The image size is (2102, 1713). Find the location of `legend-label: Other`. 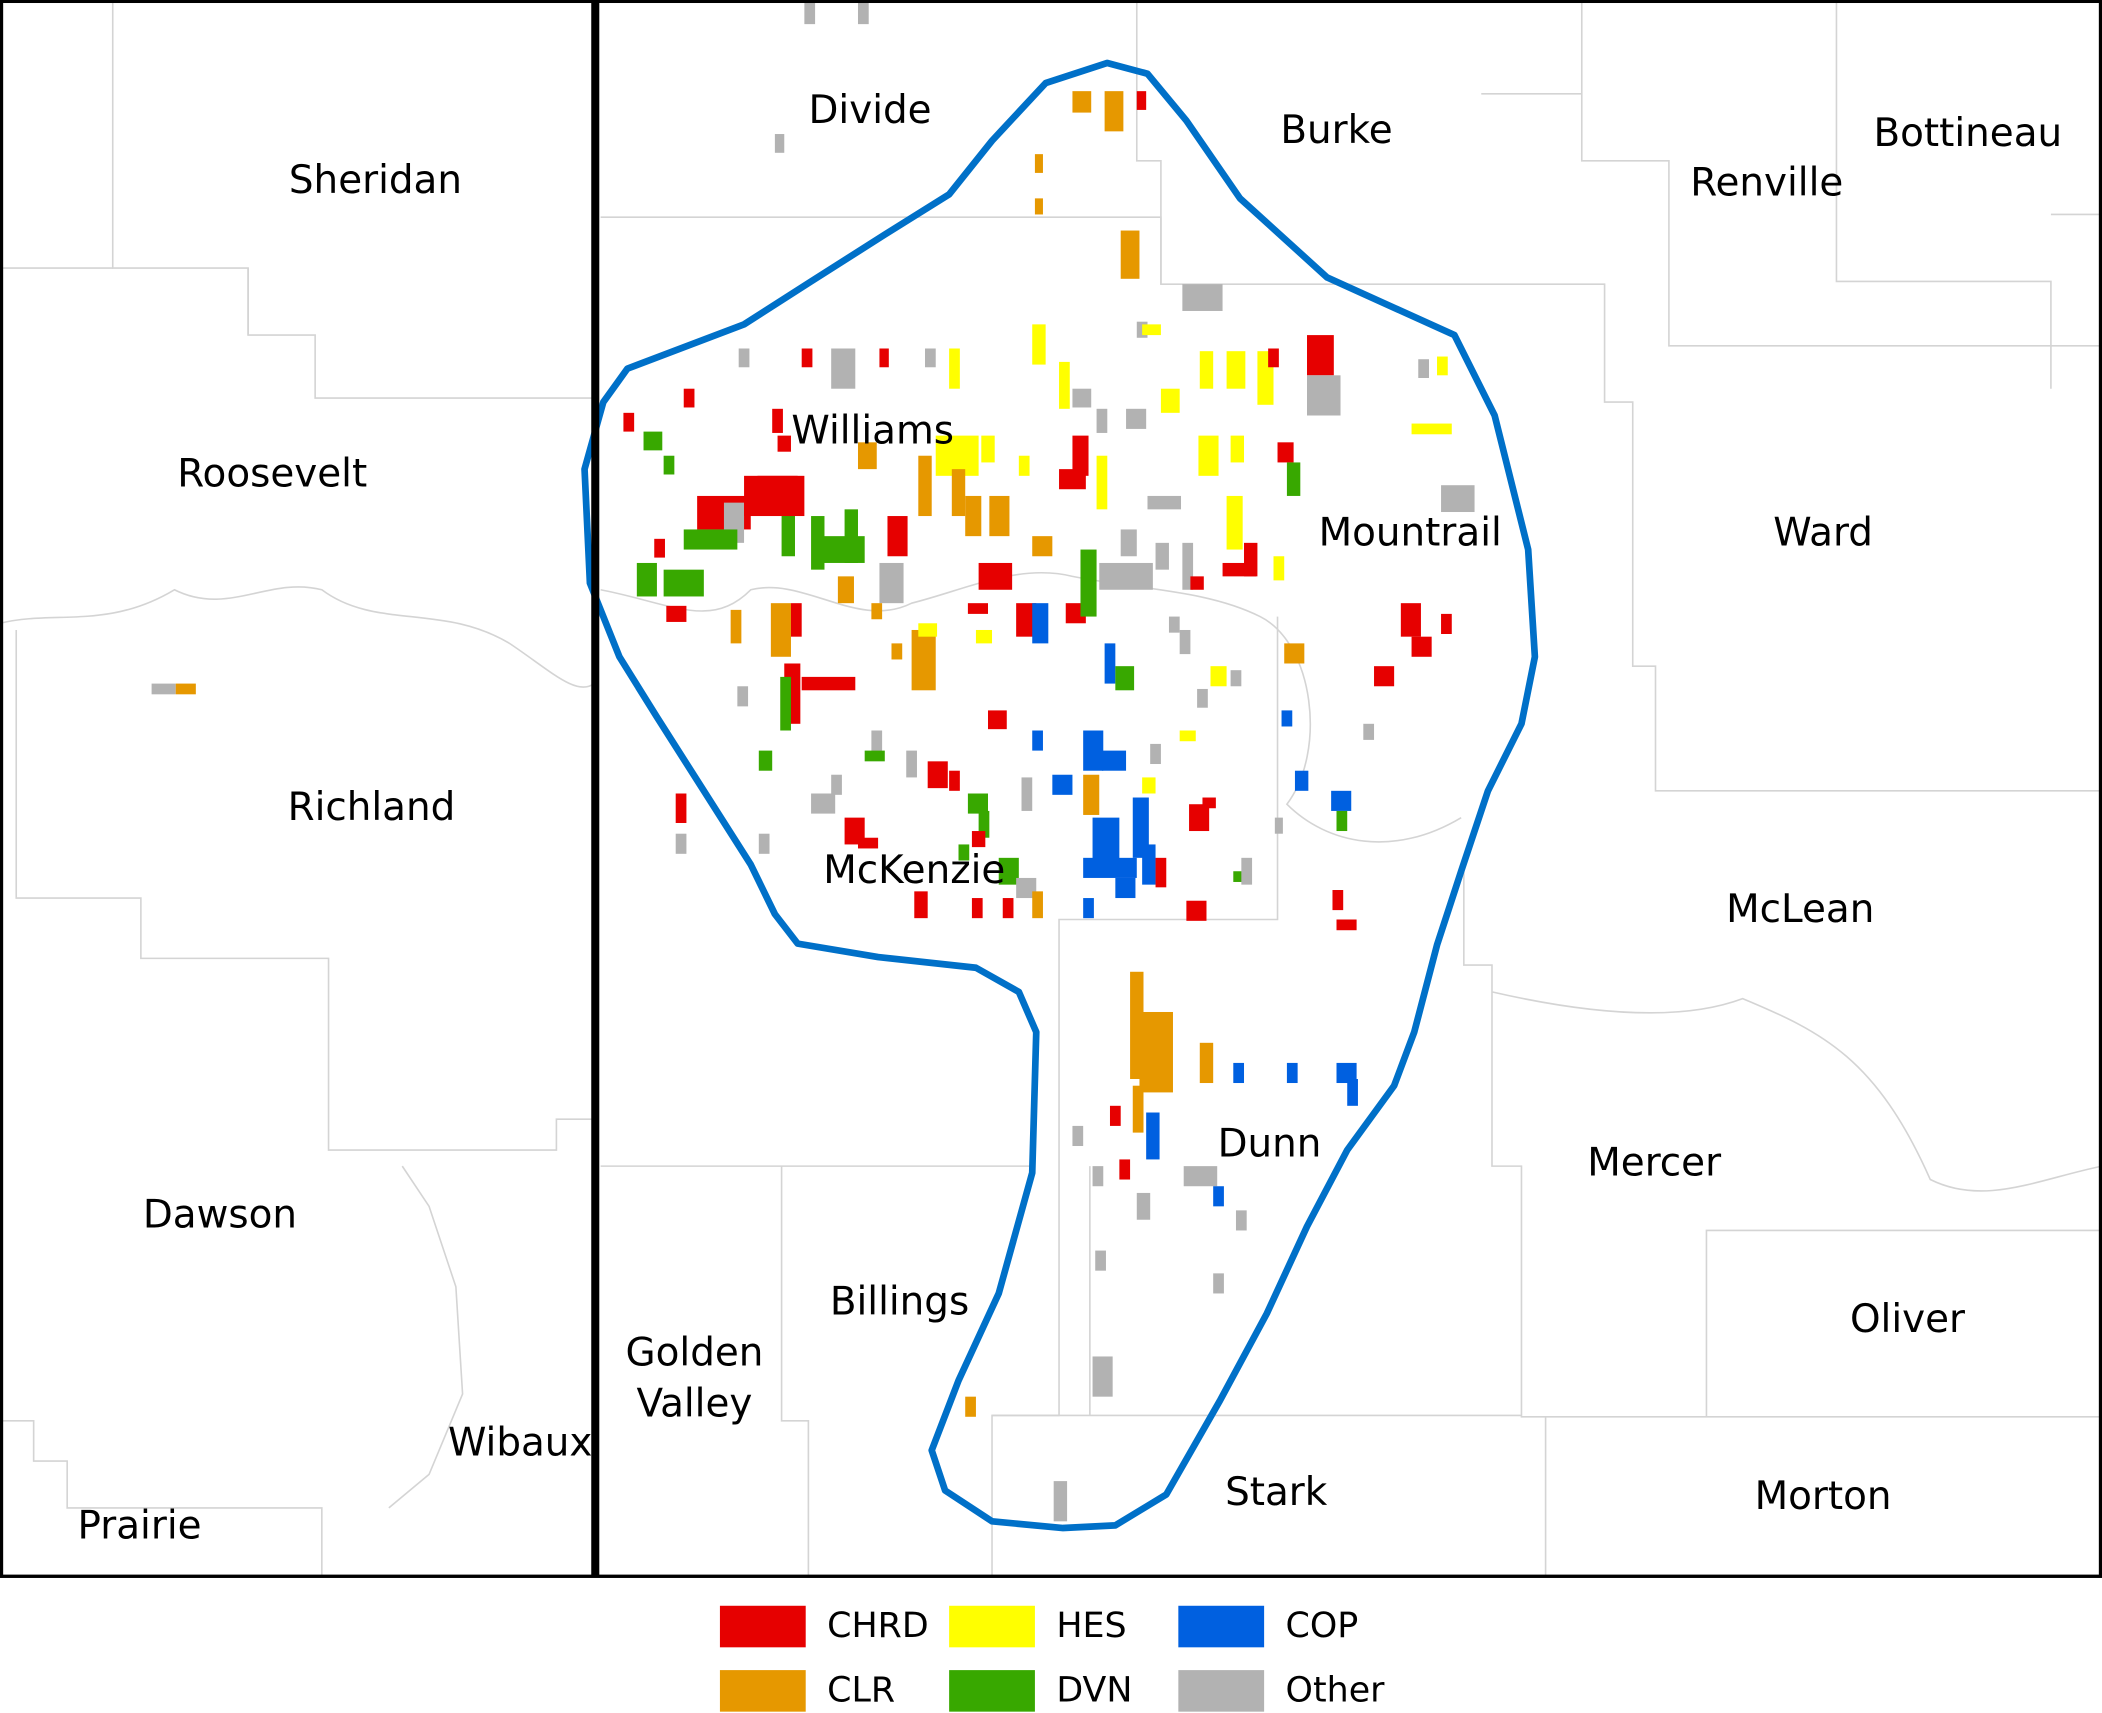

legend-label: Other is located at coordinates (1336, 1691).